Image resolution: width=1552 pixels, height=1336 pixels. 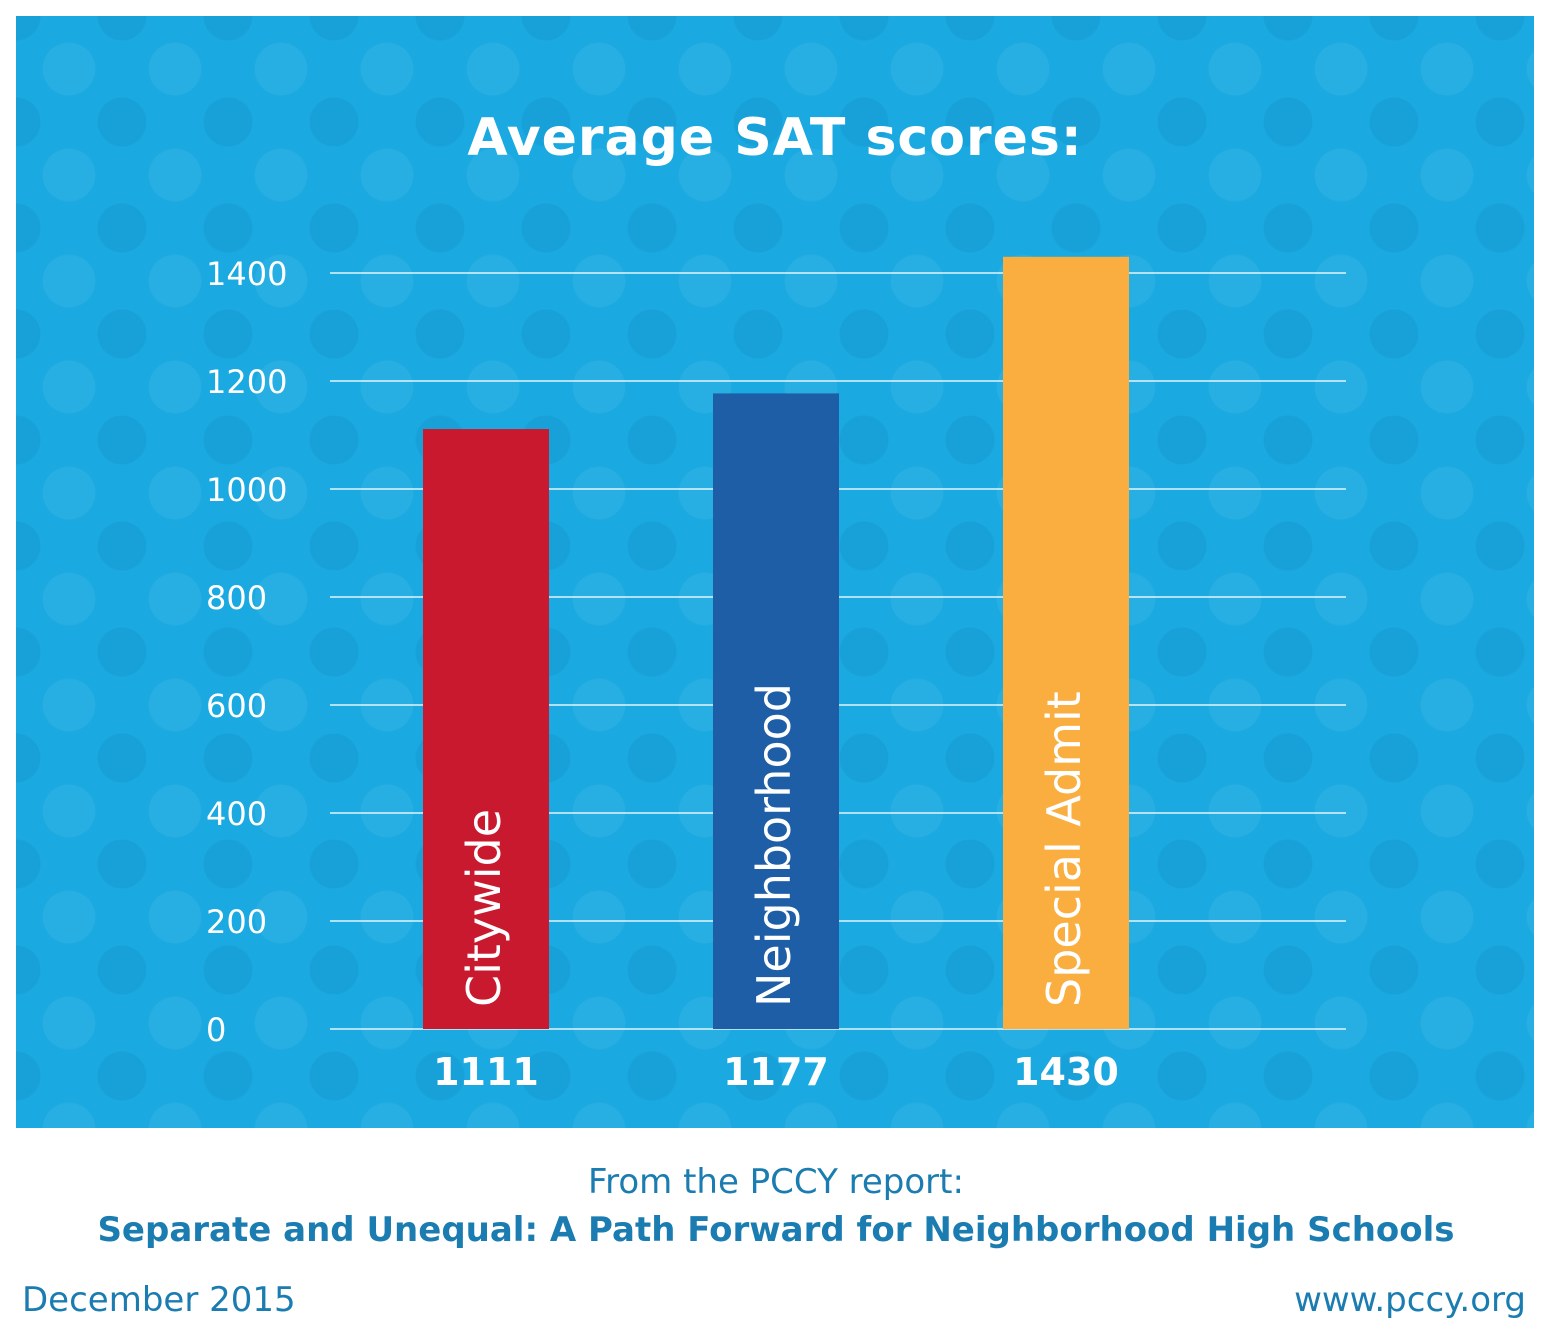 What do you see at coordinates (236, 706) in the screenshot?
I see `y-tick-label: 600` at bounding box center [236, 706].